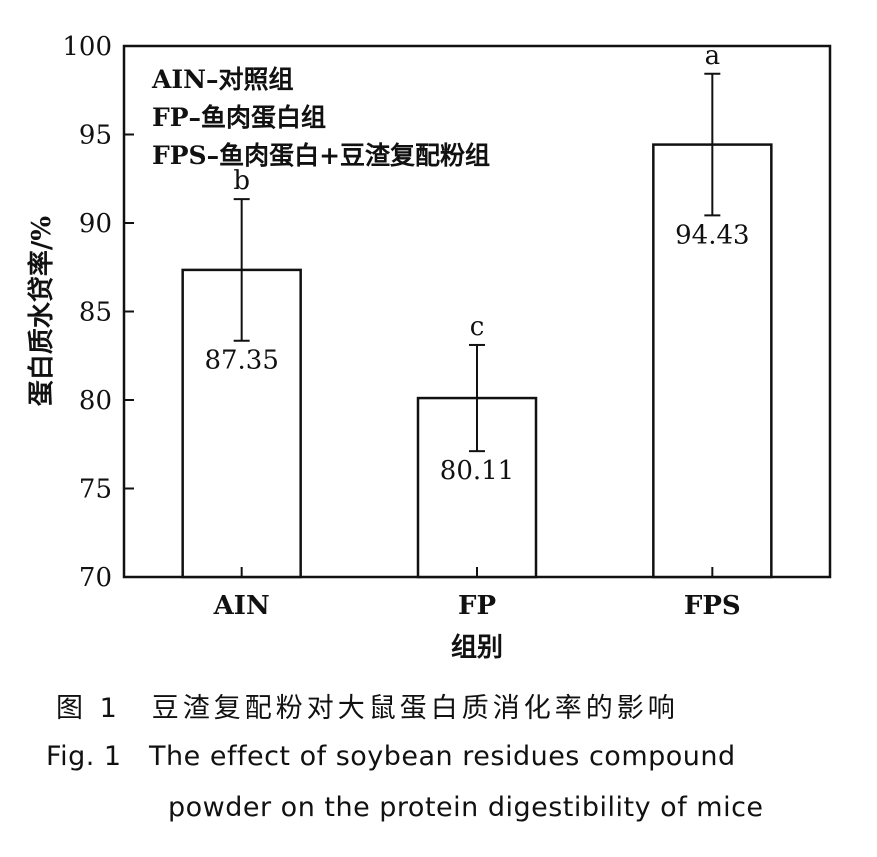 The height and width of the screenshot is (857, 877). I want to click on x-axis-title: 组别, so click(477, 647).